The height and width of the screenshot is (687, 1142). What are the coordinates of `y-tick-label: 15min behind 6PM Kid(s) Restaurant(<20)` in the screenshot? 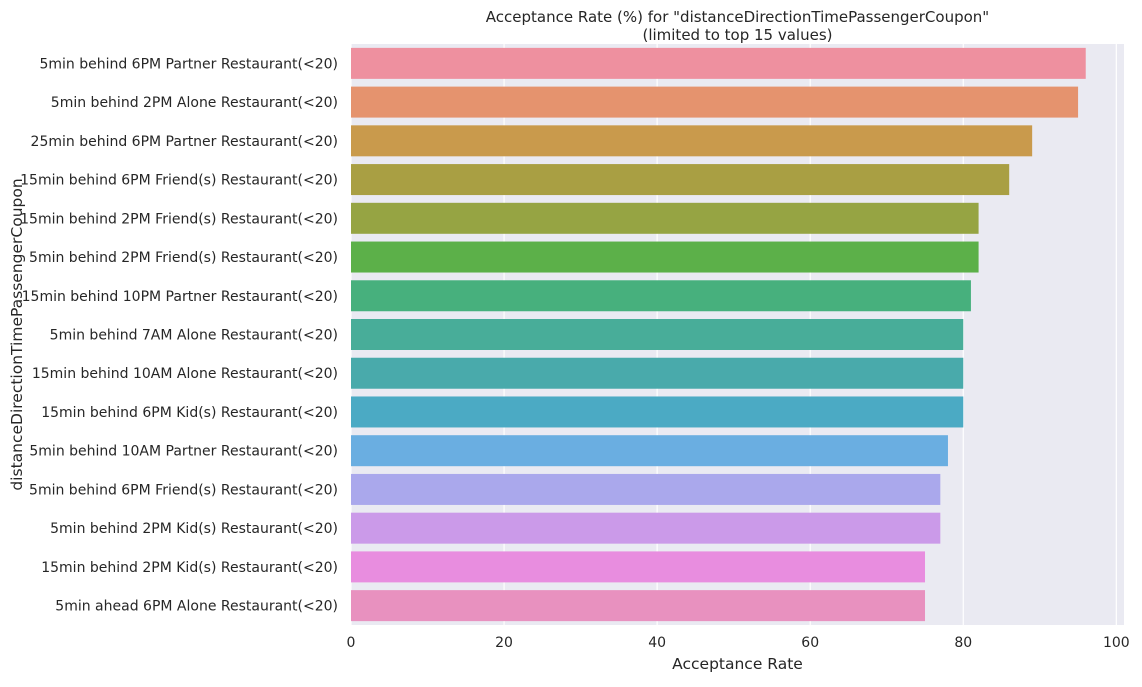 It's located at (189, 413).